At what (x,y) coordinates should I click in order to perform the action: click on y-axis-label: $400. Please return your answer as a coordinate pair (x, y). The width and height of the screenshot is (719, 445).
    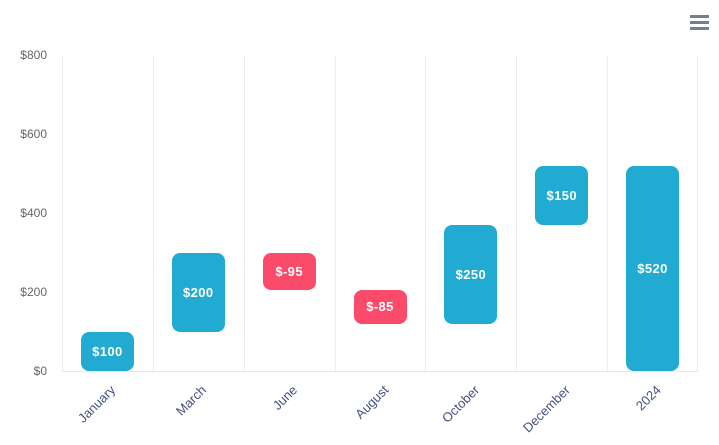
    Looking at the image, I should click on (33, 213).